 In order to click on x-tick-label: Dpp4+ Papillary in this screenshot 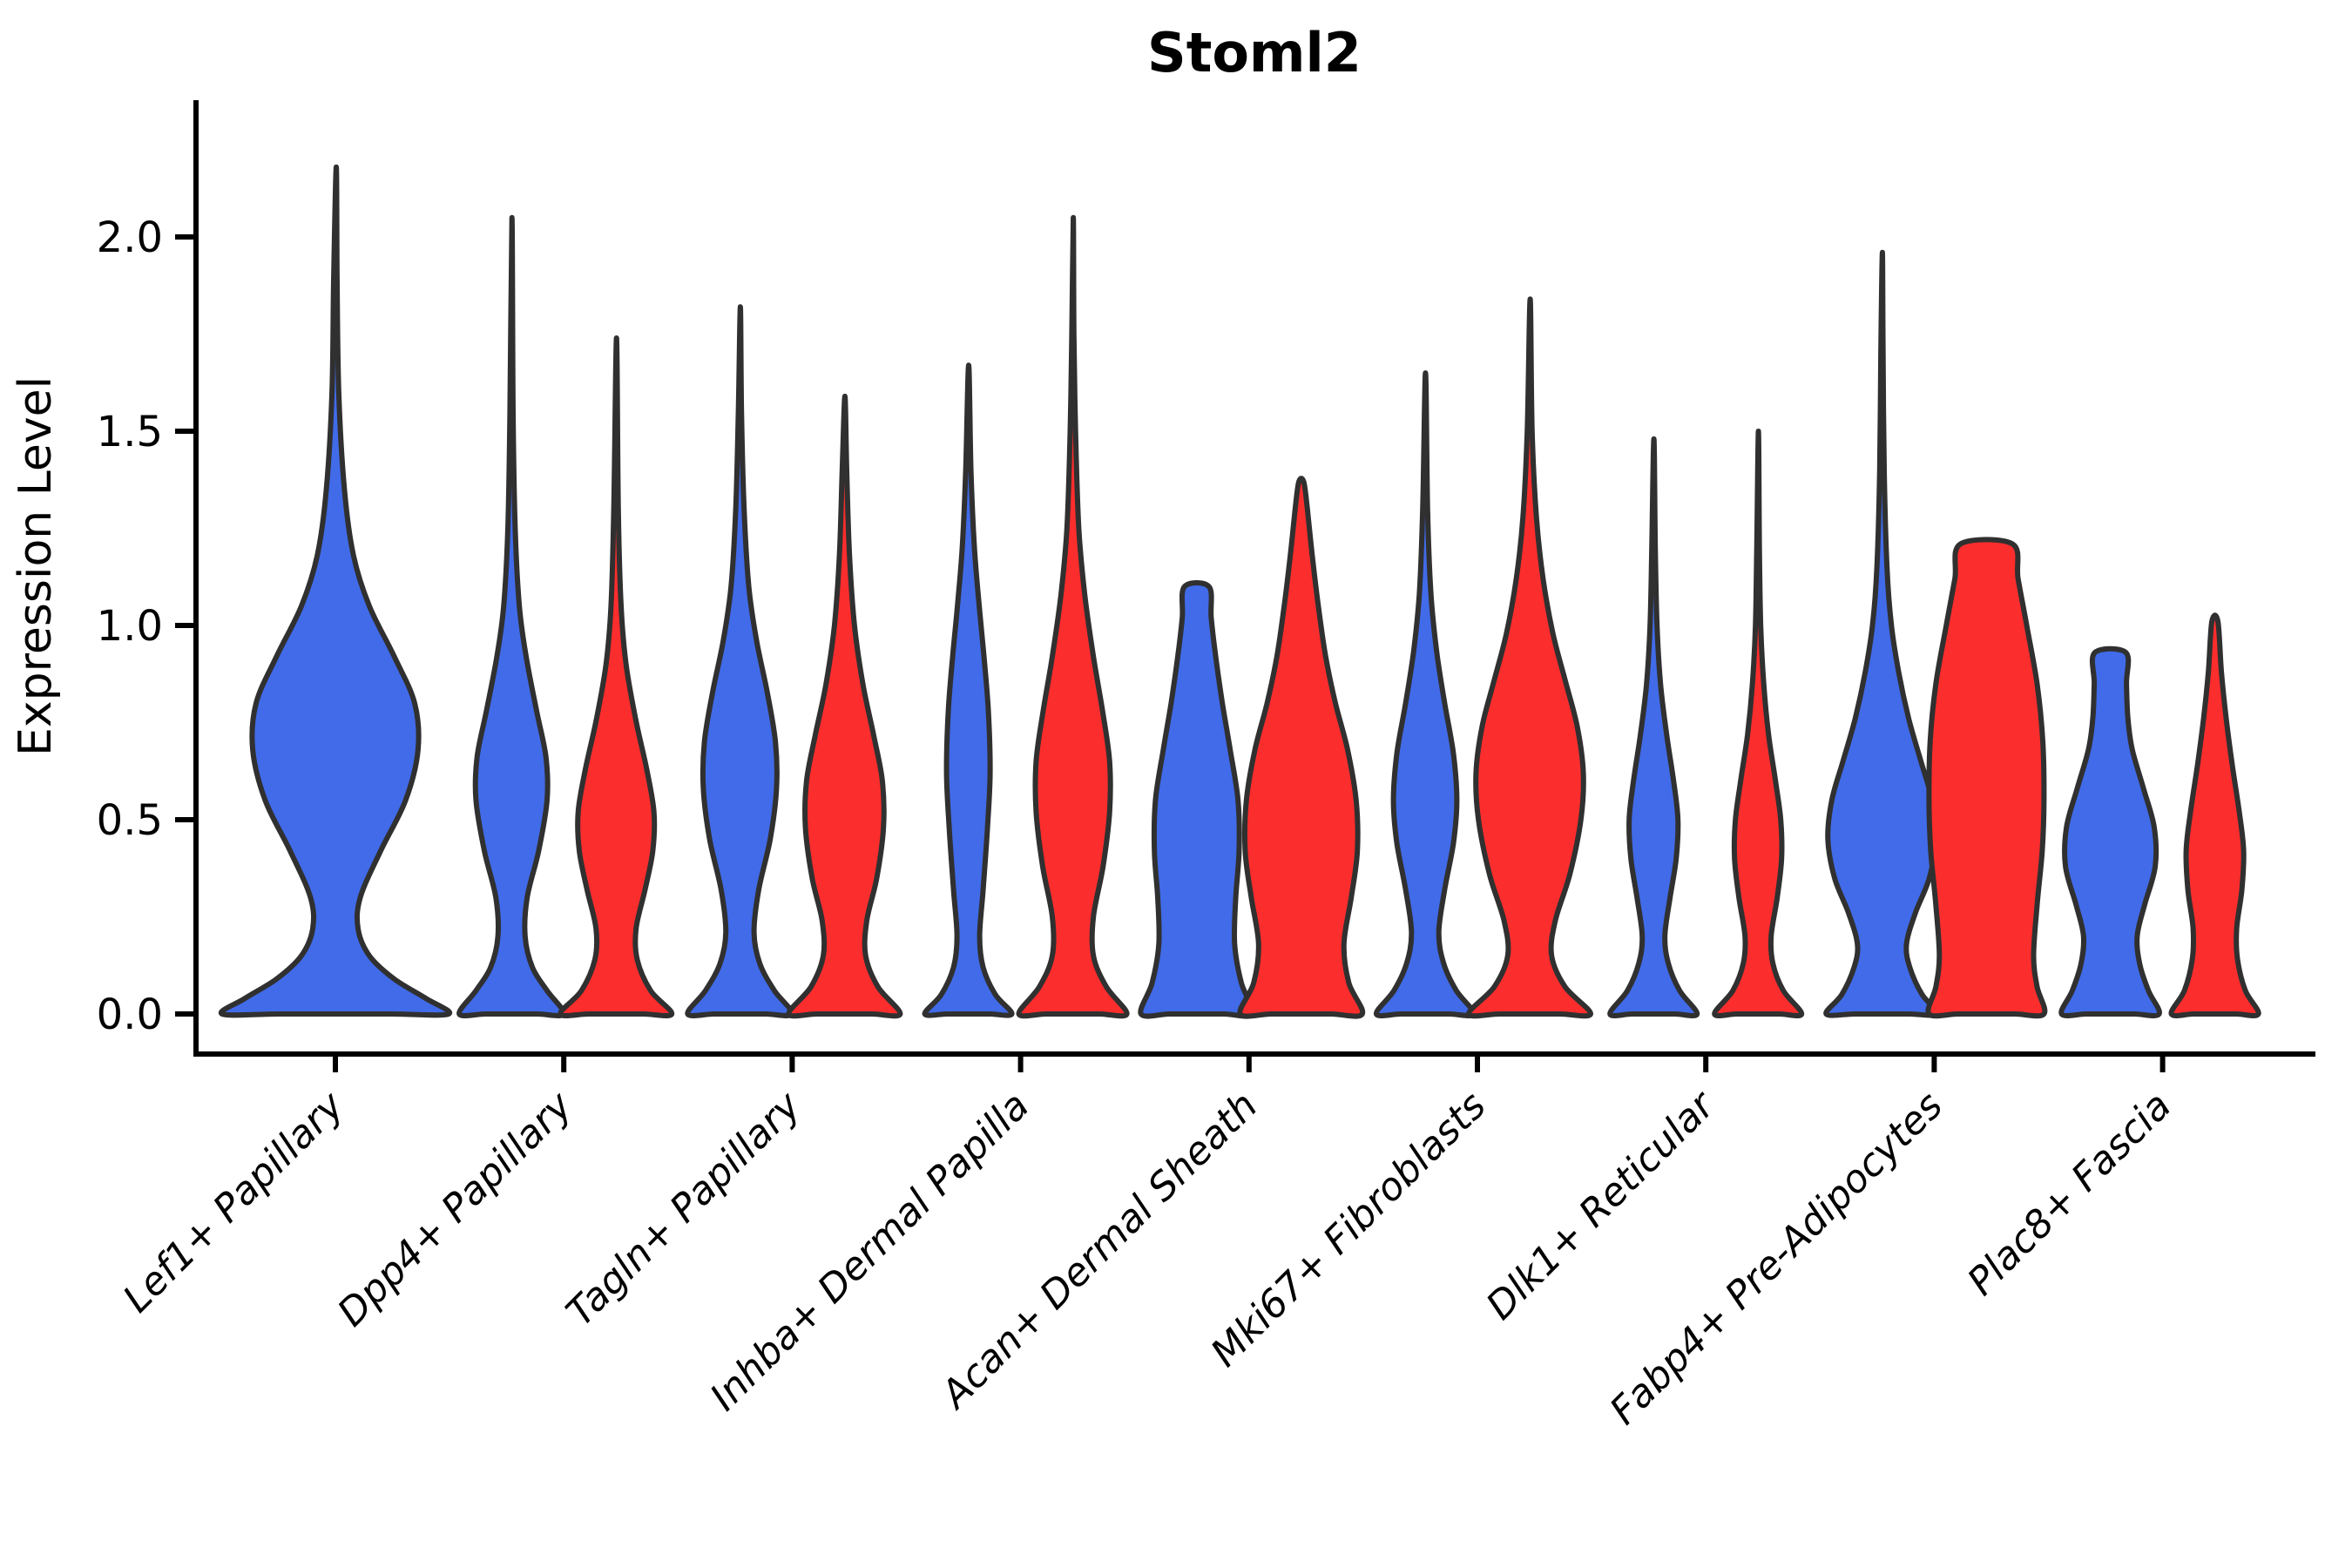, I will do `click(455, 1209)`.